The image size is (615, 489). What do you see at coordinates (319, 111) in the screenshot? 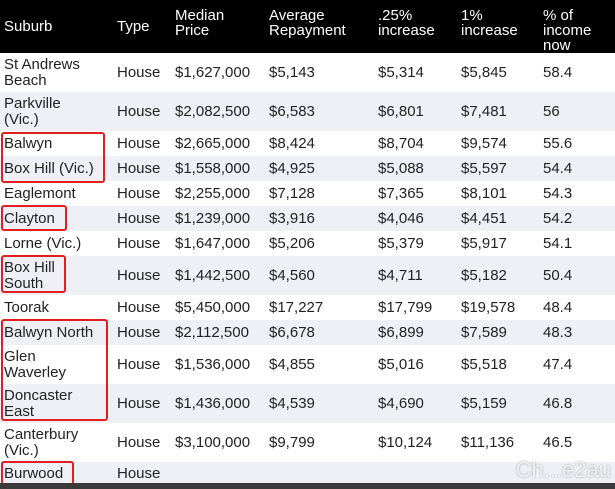
I see `average-repayment-cell: $6,583` at bounding box center [319, 111].